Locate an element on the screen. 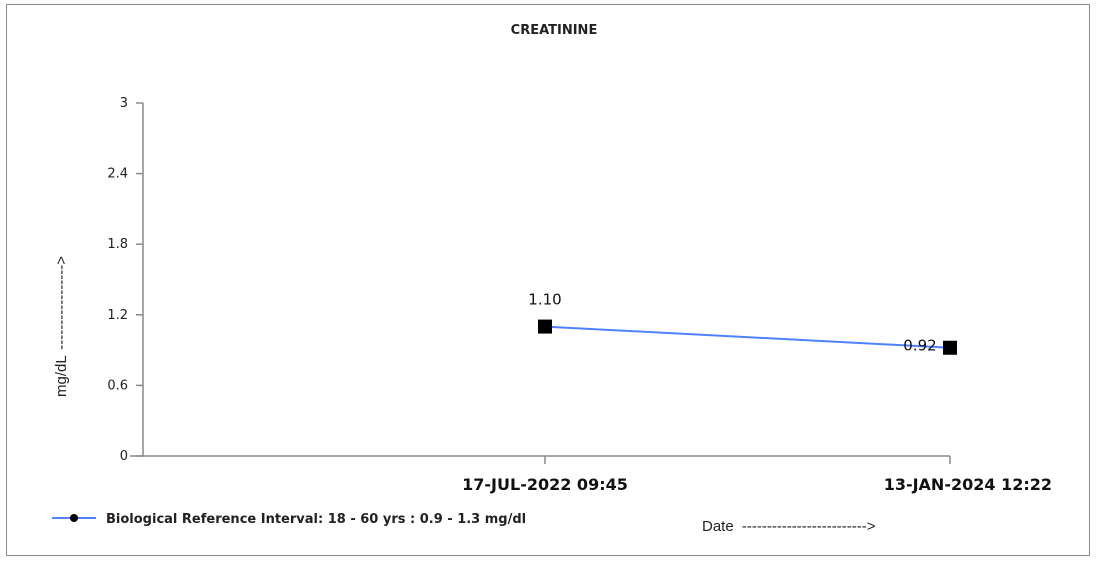  chart-title: CREATININE is located at coordinates (554, 30).